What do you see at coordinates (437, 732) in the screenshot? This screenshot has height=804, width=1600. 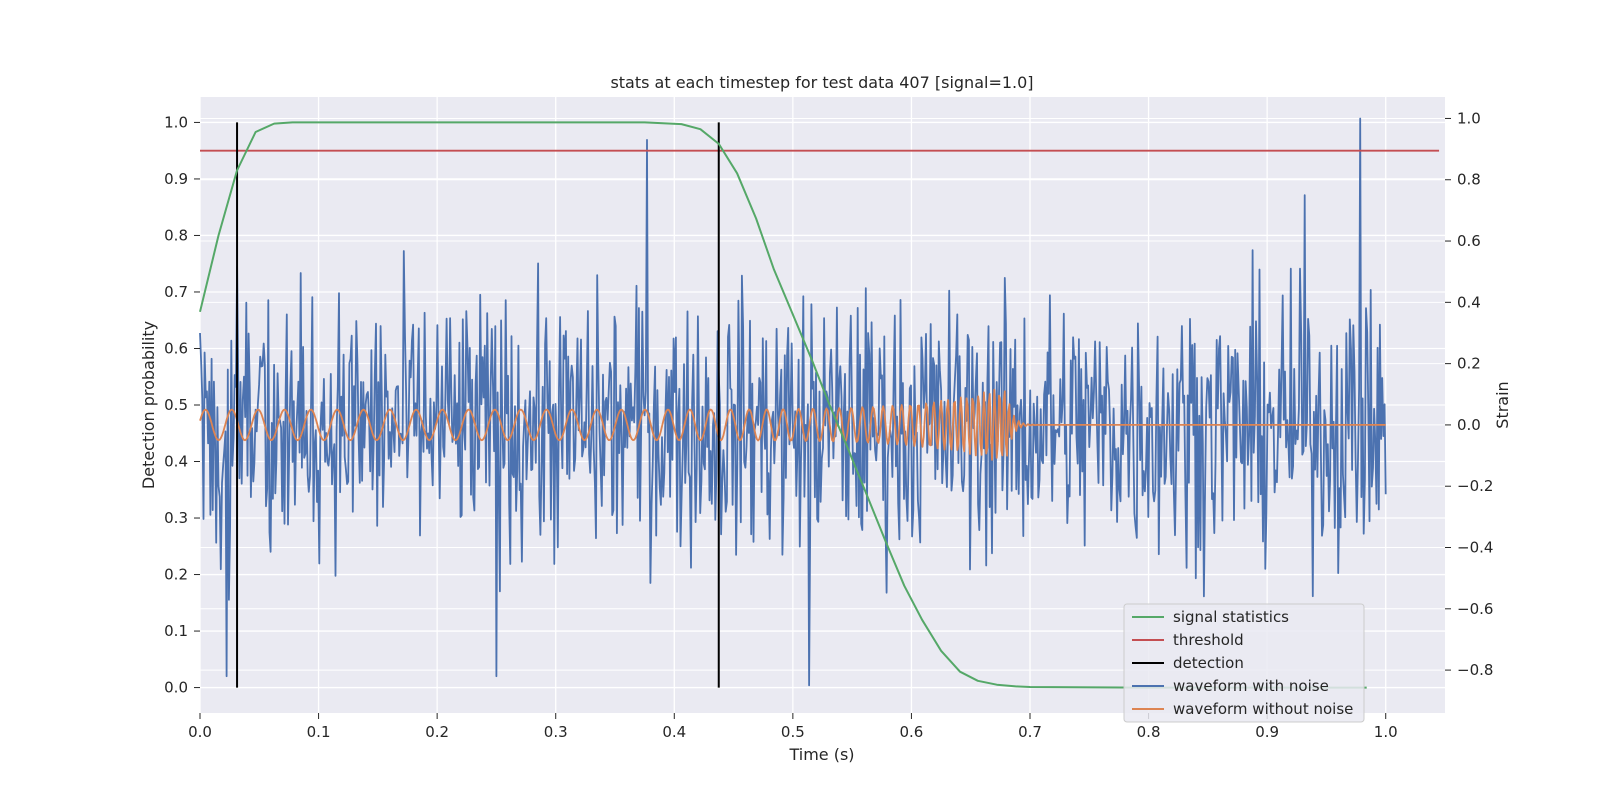 I see `x-tick-label: 0.2` at bounding box center [437, 732].